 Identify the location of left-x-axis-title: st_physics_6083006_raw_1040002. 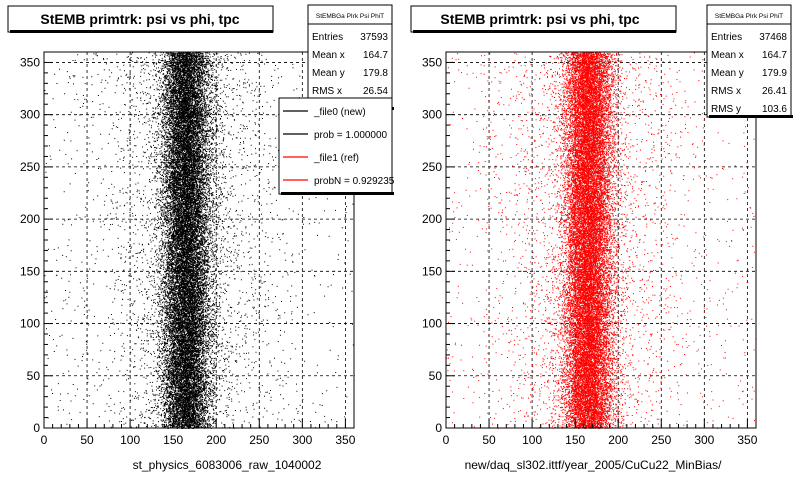
(227, 465).